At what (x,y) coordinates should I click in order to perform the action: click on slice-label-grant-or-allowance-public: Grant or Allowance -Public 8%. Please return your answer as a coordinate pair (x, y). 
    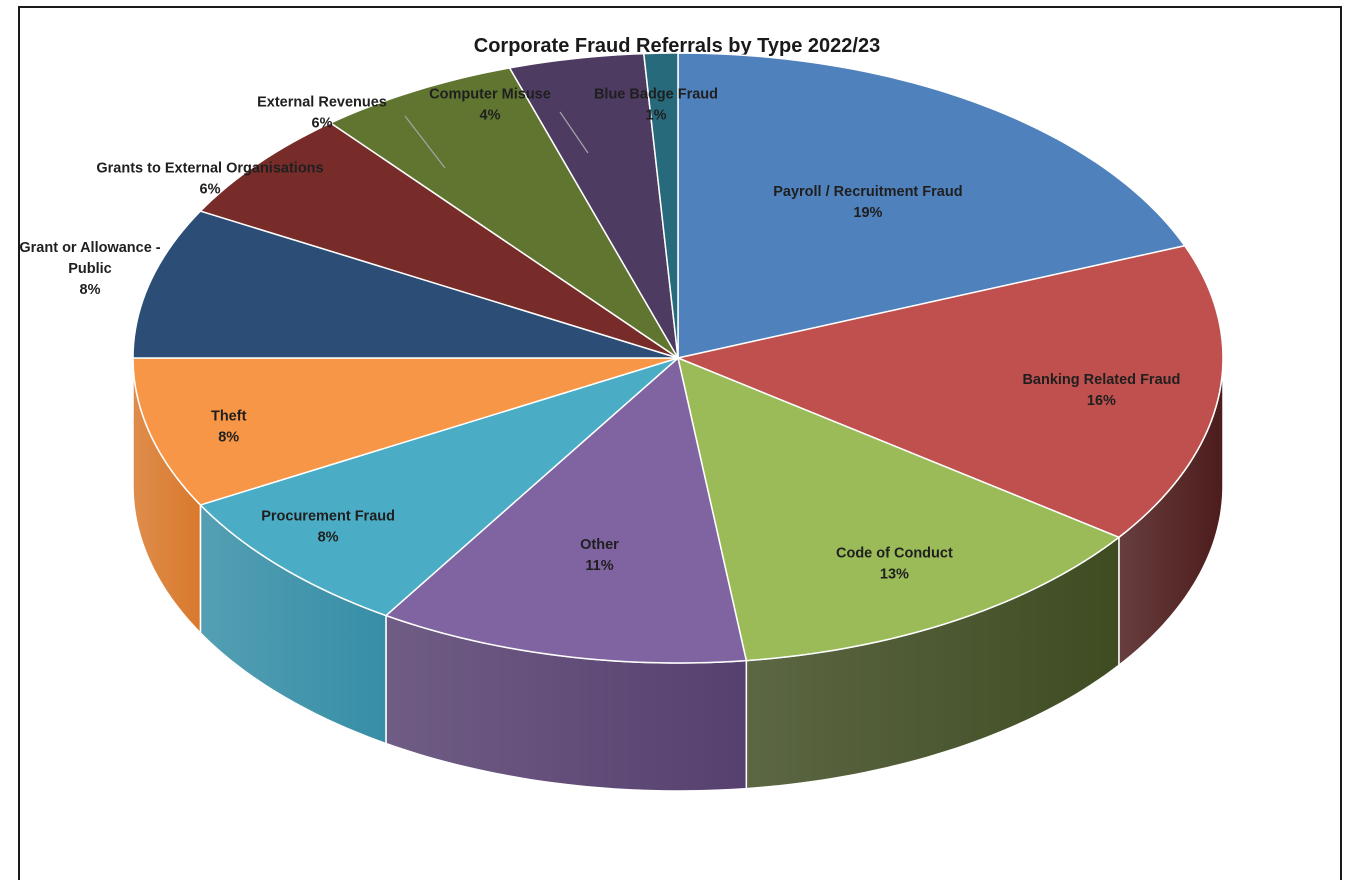
    Looking at the image, I should click on (90, 269).